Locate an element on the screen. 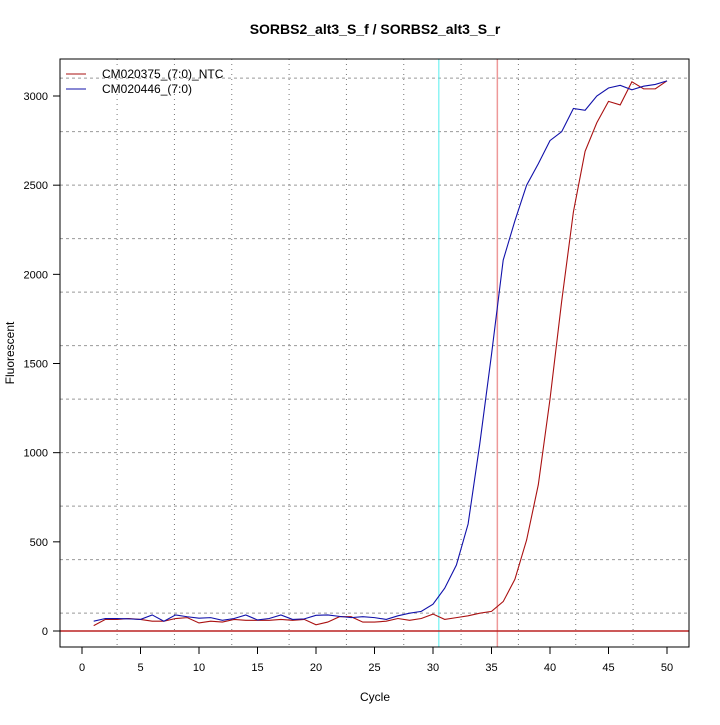 Image resolution: width=720 pixels, height=725 pixels. y-tick-label: 1500 is located at coordinates (36, 365).